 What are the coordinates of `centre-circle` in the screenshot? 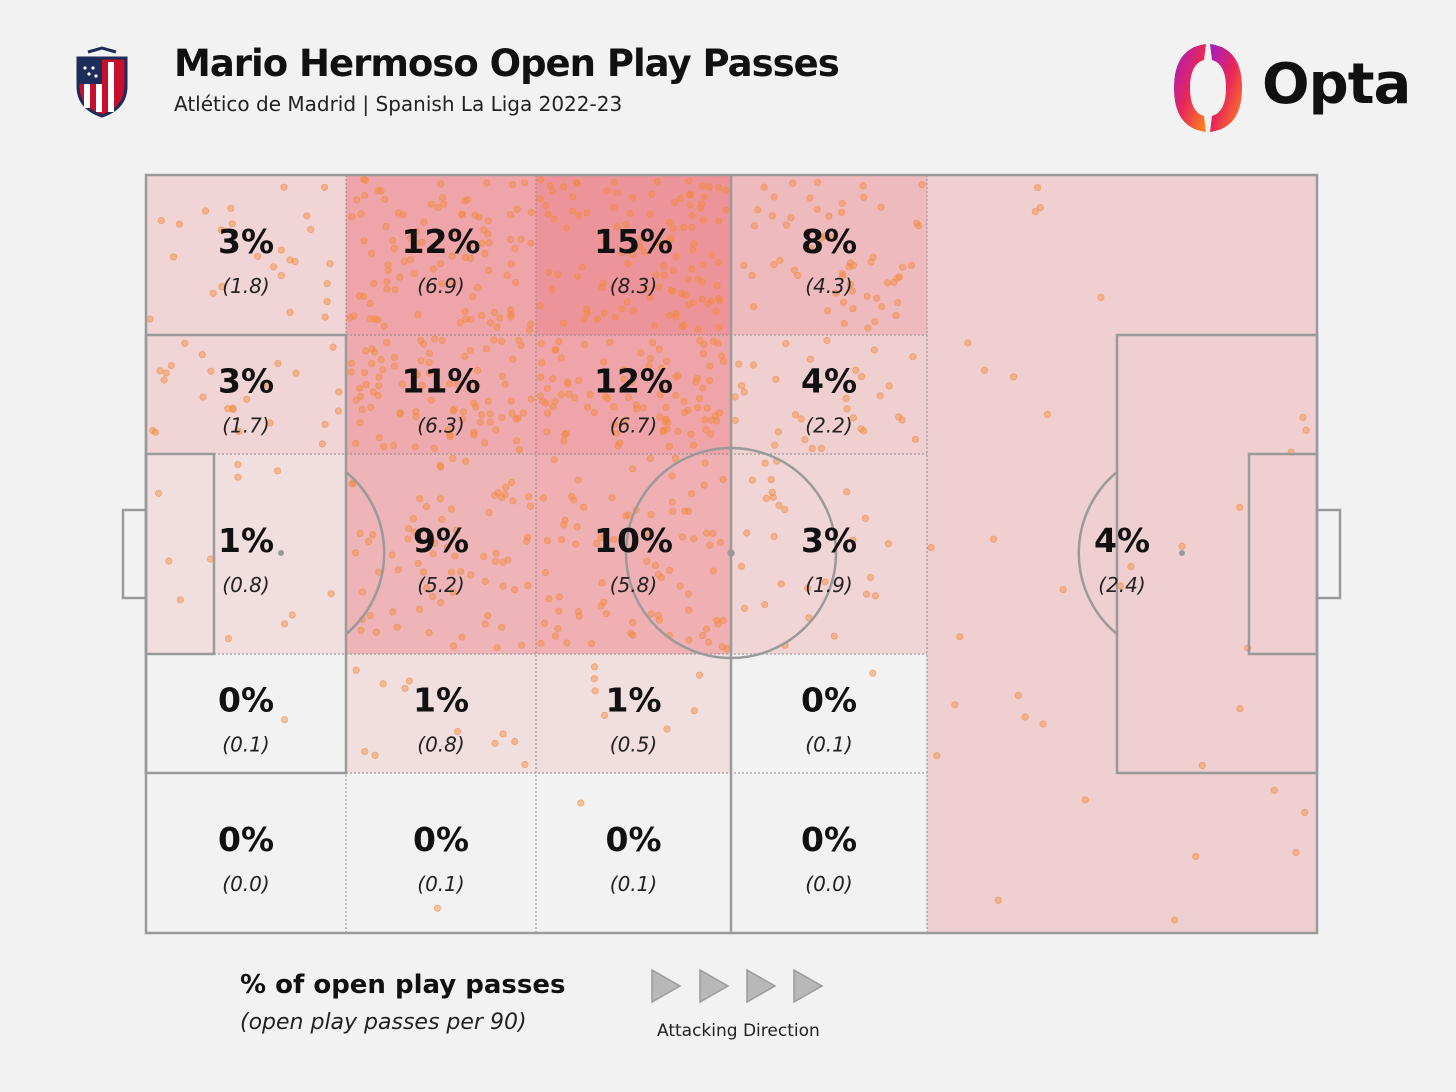 It's located at (731, 553).